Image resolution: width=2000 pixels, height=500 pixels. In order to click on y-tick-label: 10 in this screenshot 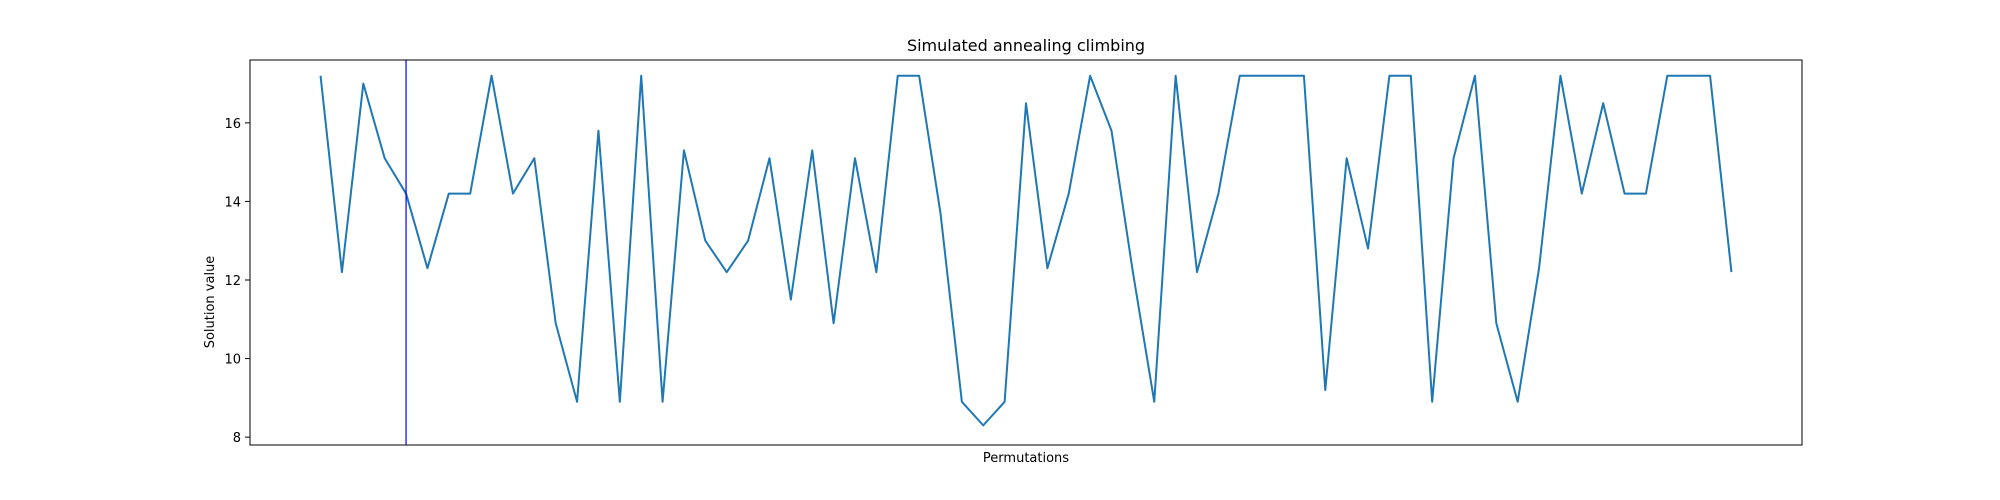, I will do `click(232, 360)`.